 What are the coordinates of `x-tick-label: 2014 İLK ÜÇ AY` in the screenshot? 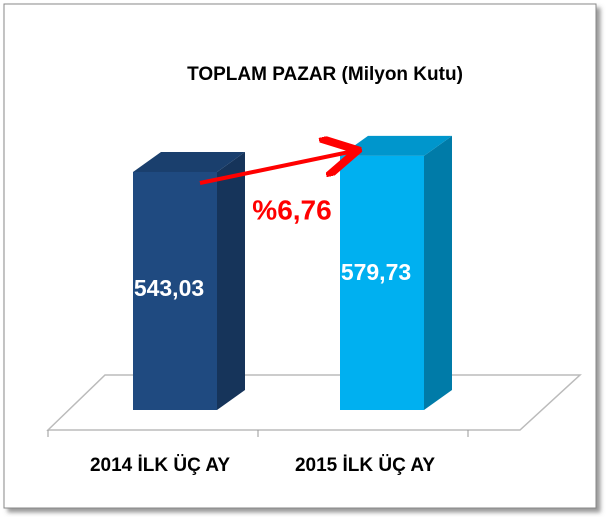 It's located at (160, 465).